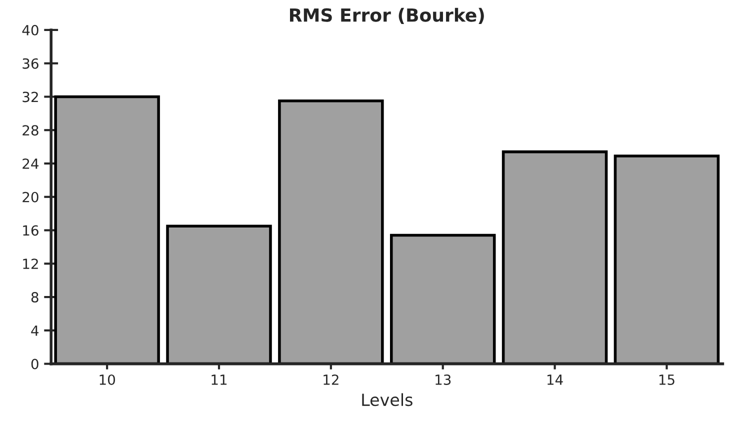 Image resolution: width=730 pixels, height=428 pixels. I want to click on x-axis-title: Levels, so click(387, 399).